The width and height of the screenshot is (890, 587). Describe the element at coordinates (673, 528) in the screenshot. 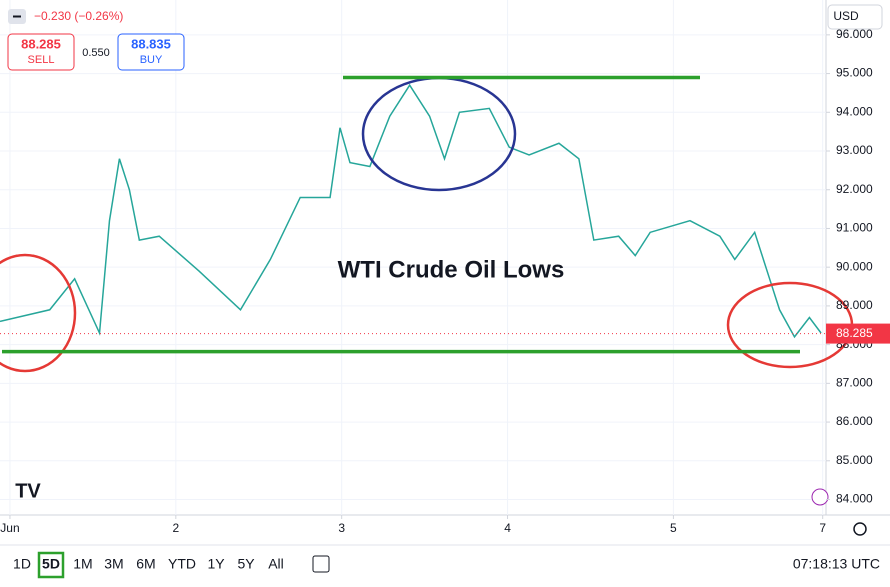

I see `x-tick-label: 5` at that location.